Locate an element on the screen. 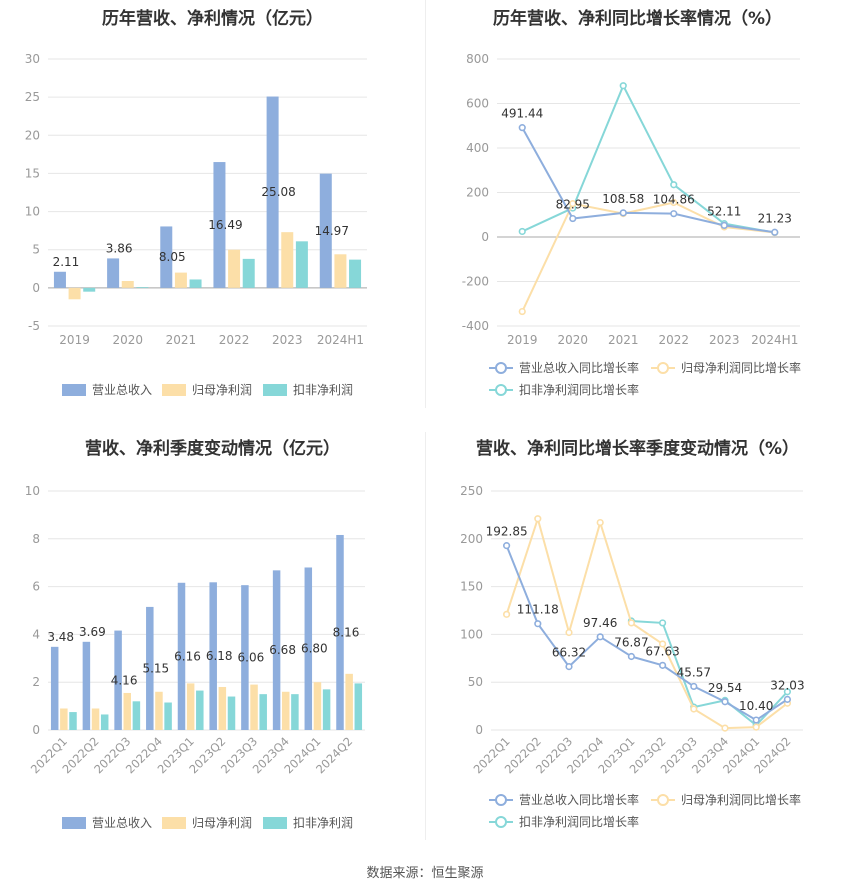  y-tick-label: 10 is located at coordinates (32, 212).